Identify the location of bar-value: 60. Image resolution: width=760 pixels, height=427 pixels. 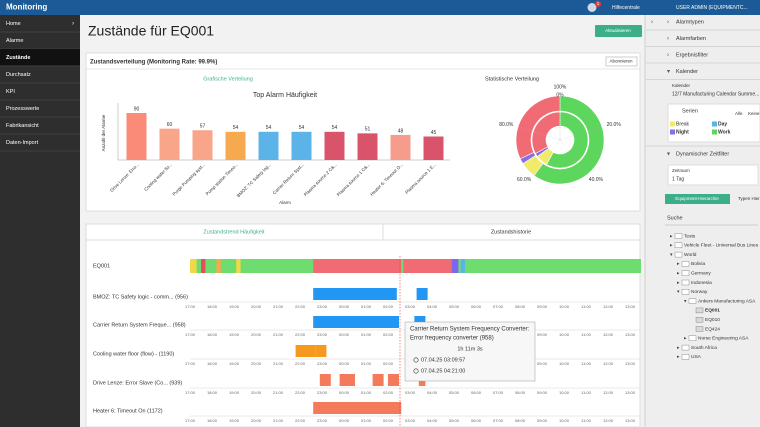
(170, 125).